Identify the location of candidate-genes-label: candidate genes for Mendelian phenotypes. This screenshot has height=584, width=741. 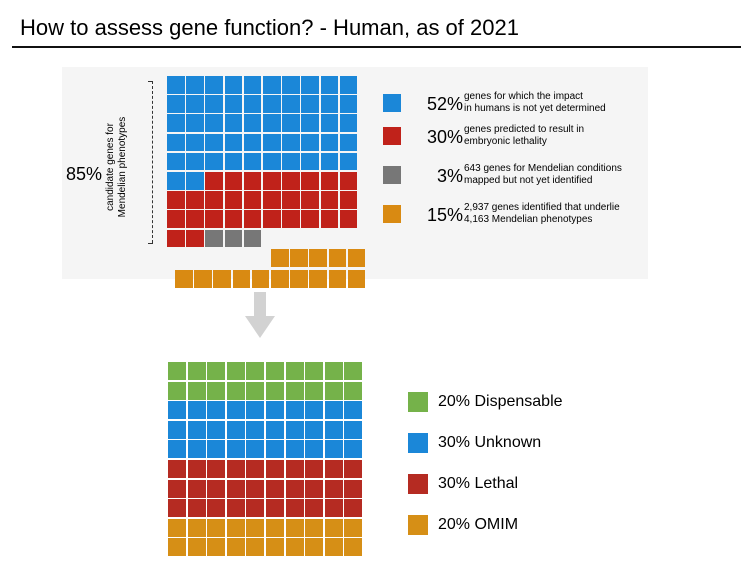
(120, 167).